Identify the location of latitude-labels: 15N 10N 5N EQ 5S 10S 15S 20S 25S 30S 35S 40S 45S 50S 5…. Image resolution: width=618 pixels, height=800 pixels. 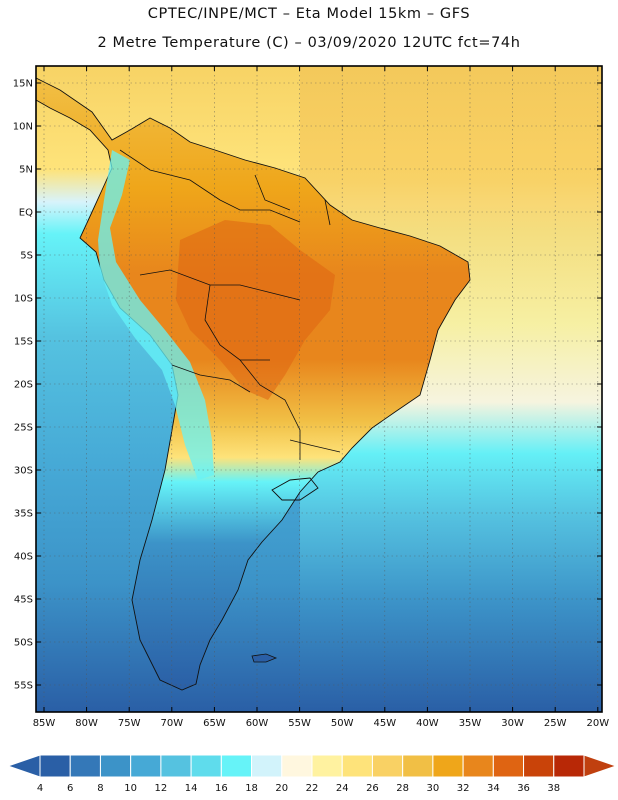
(23, 385).